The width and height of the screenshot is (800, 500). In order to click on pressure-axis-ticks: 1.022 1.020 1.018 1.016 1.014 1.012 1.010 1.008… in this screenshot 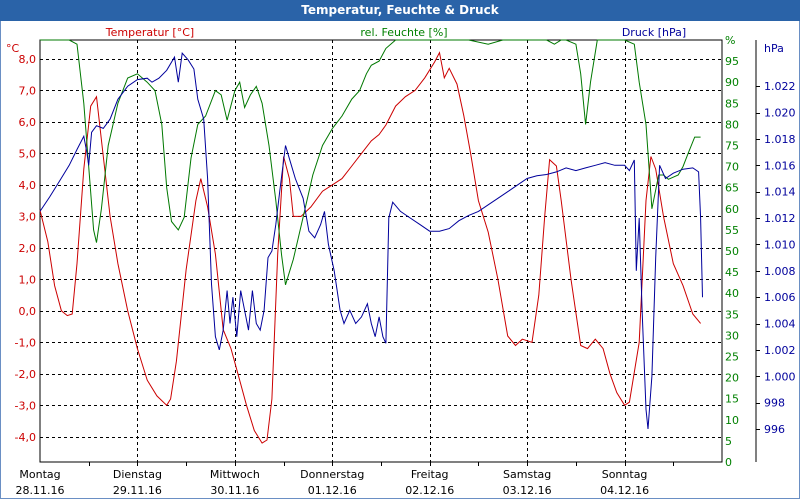, I will do `click(776, 258)`.